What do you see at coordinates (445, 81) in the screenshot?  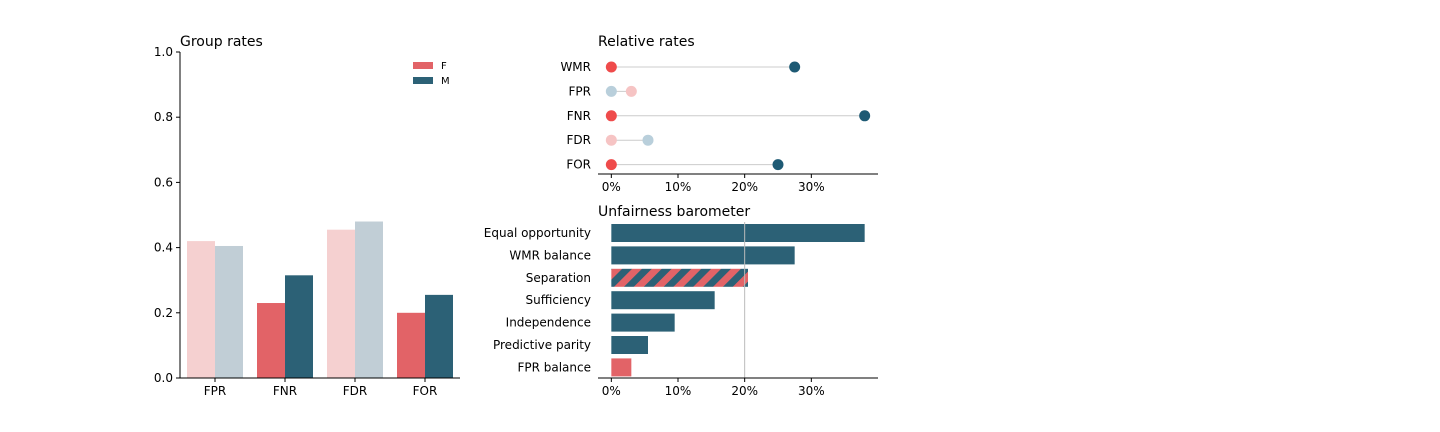 I see `legend-label-m: M` at bounding box center [445, 81].